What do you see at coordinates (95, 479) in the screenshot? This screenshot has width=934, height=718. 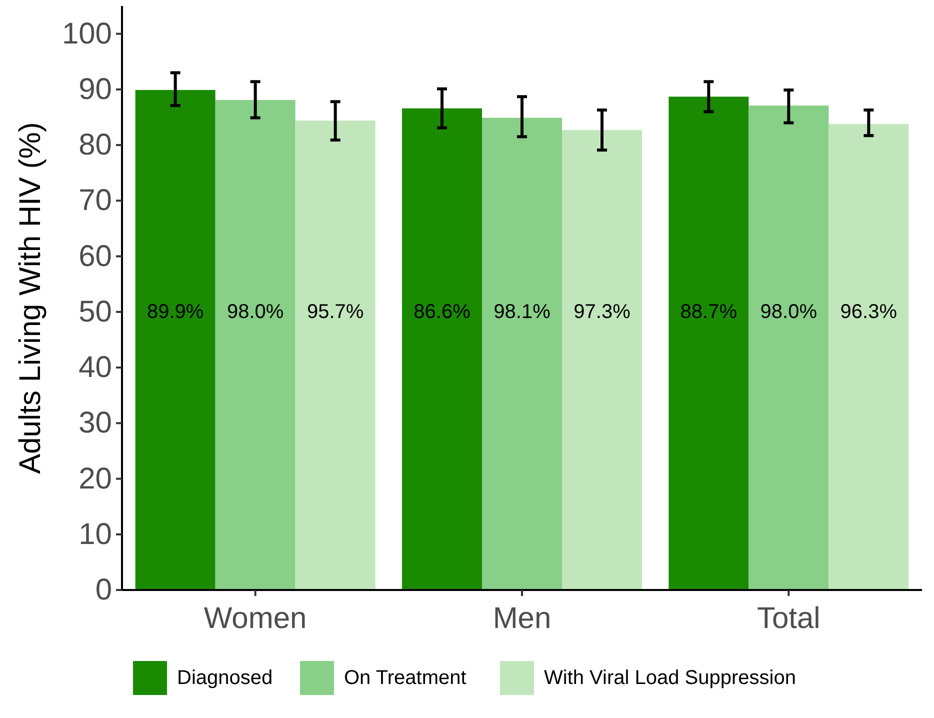 I see `y-tick-label: 20` at bounding box center [95, 479].